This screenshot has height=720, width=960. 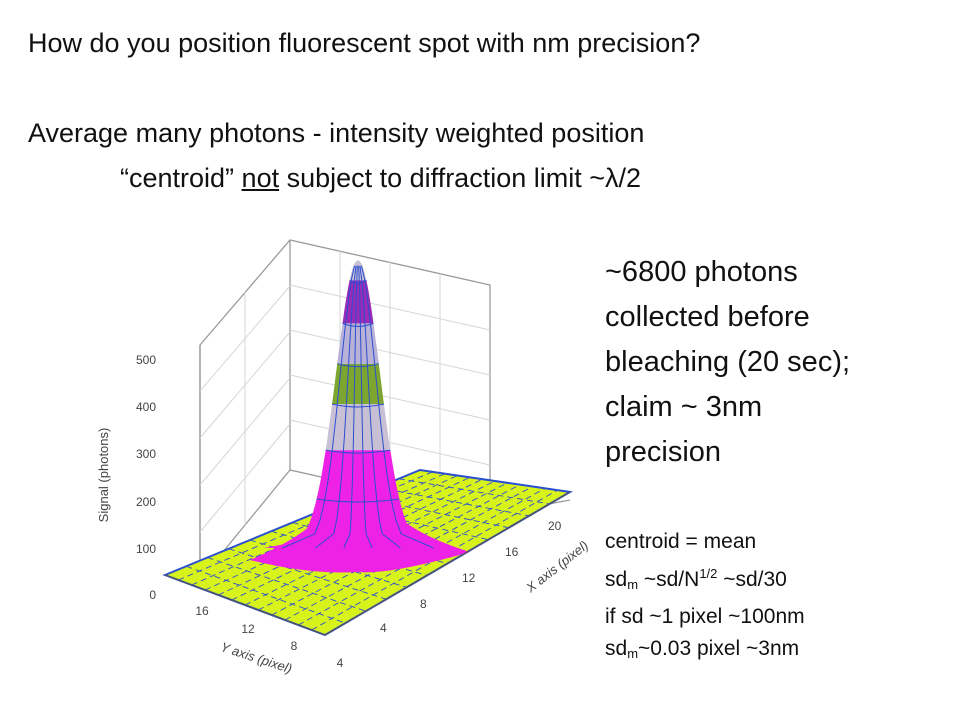 I want to click on formula-result: sdm~0.03 pixel ~3nm, so click(x=705, y=651).